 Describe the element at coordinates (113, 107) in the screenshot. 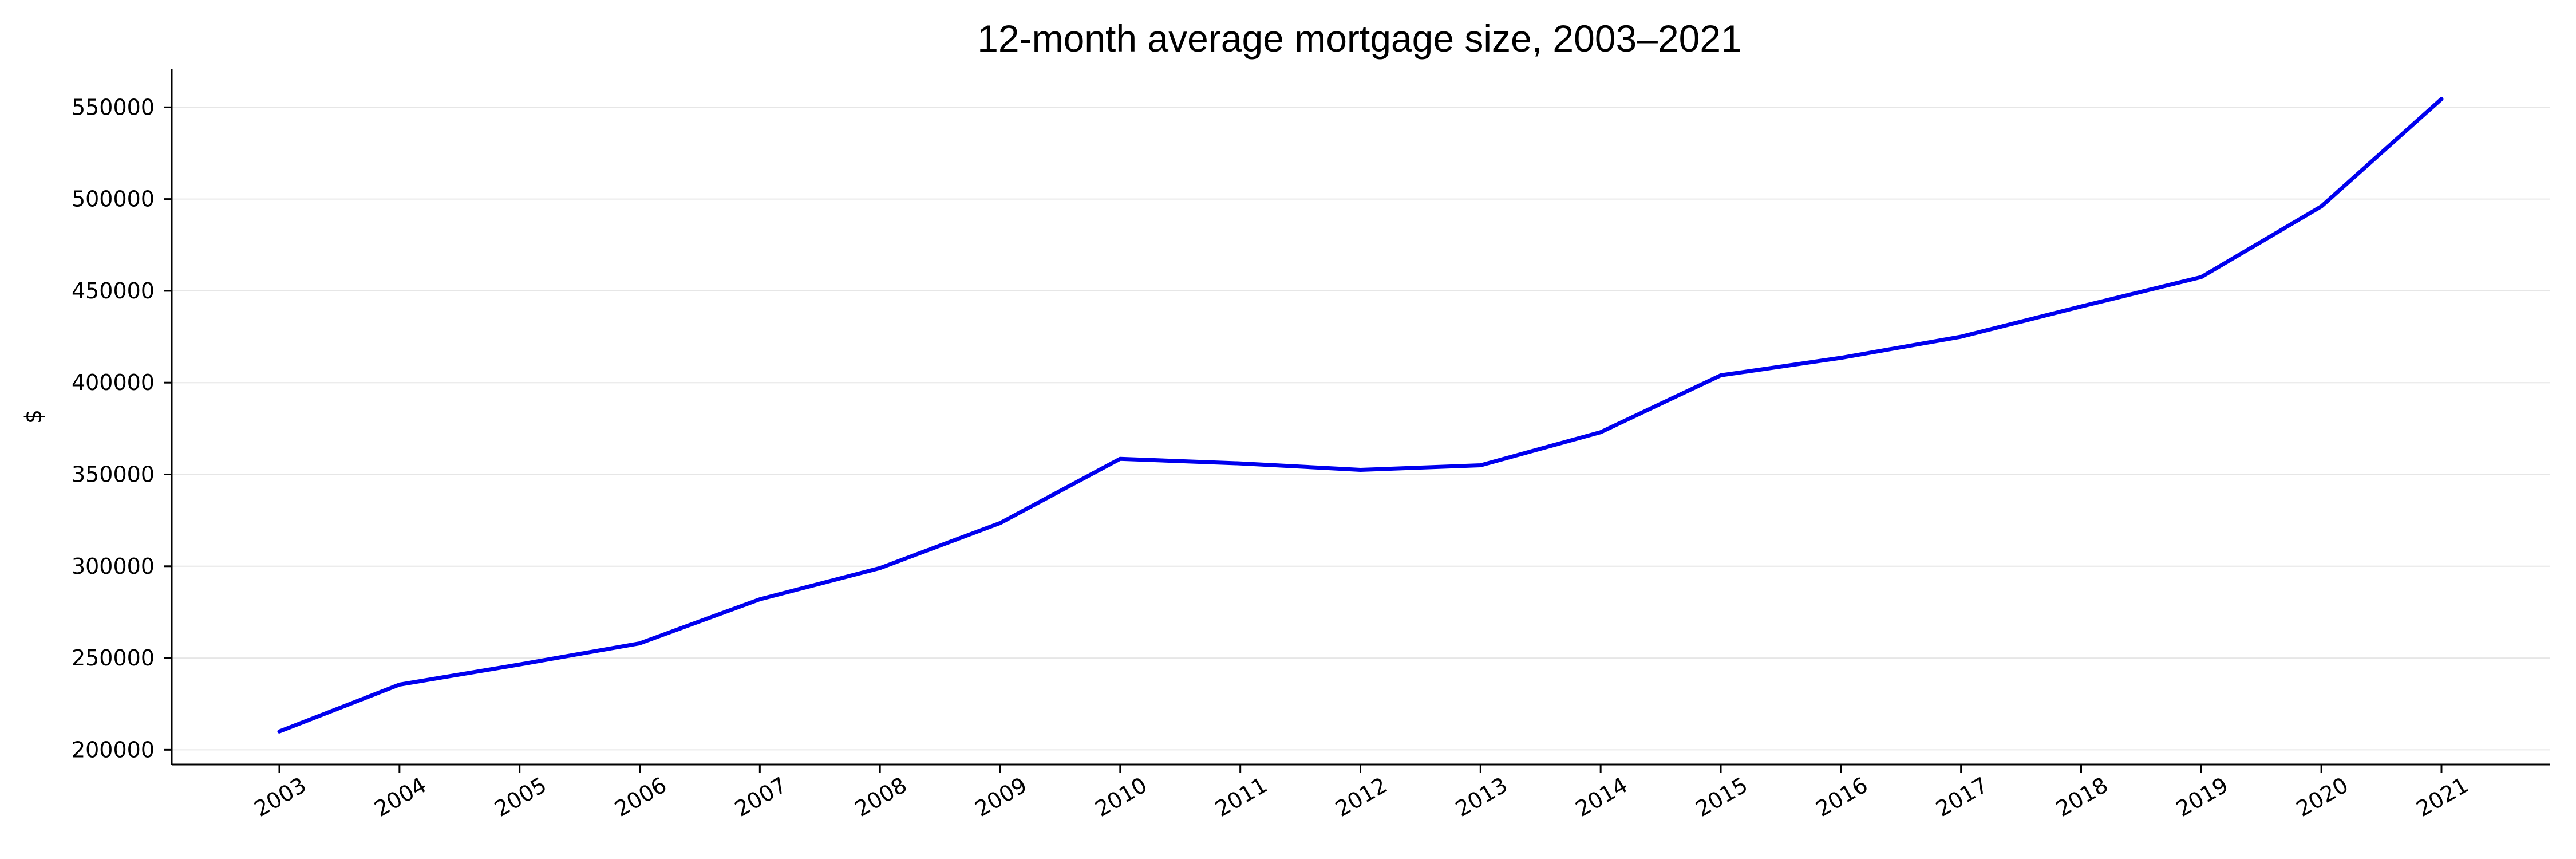

I see `y-tick-label: 550000` at that location.